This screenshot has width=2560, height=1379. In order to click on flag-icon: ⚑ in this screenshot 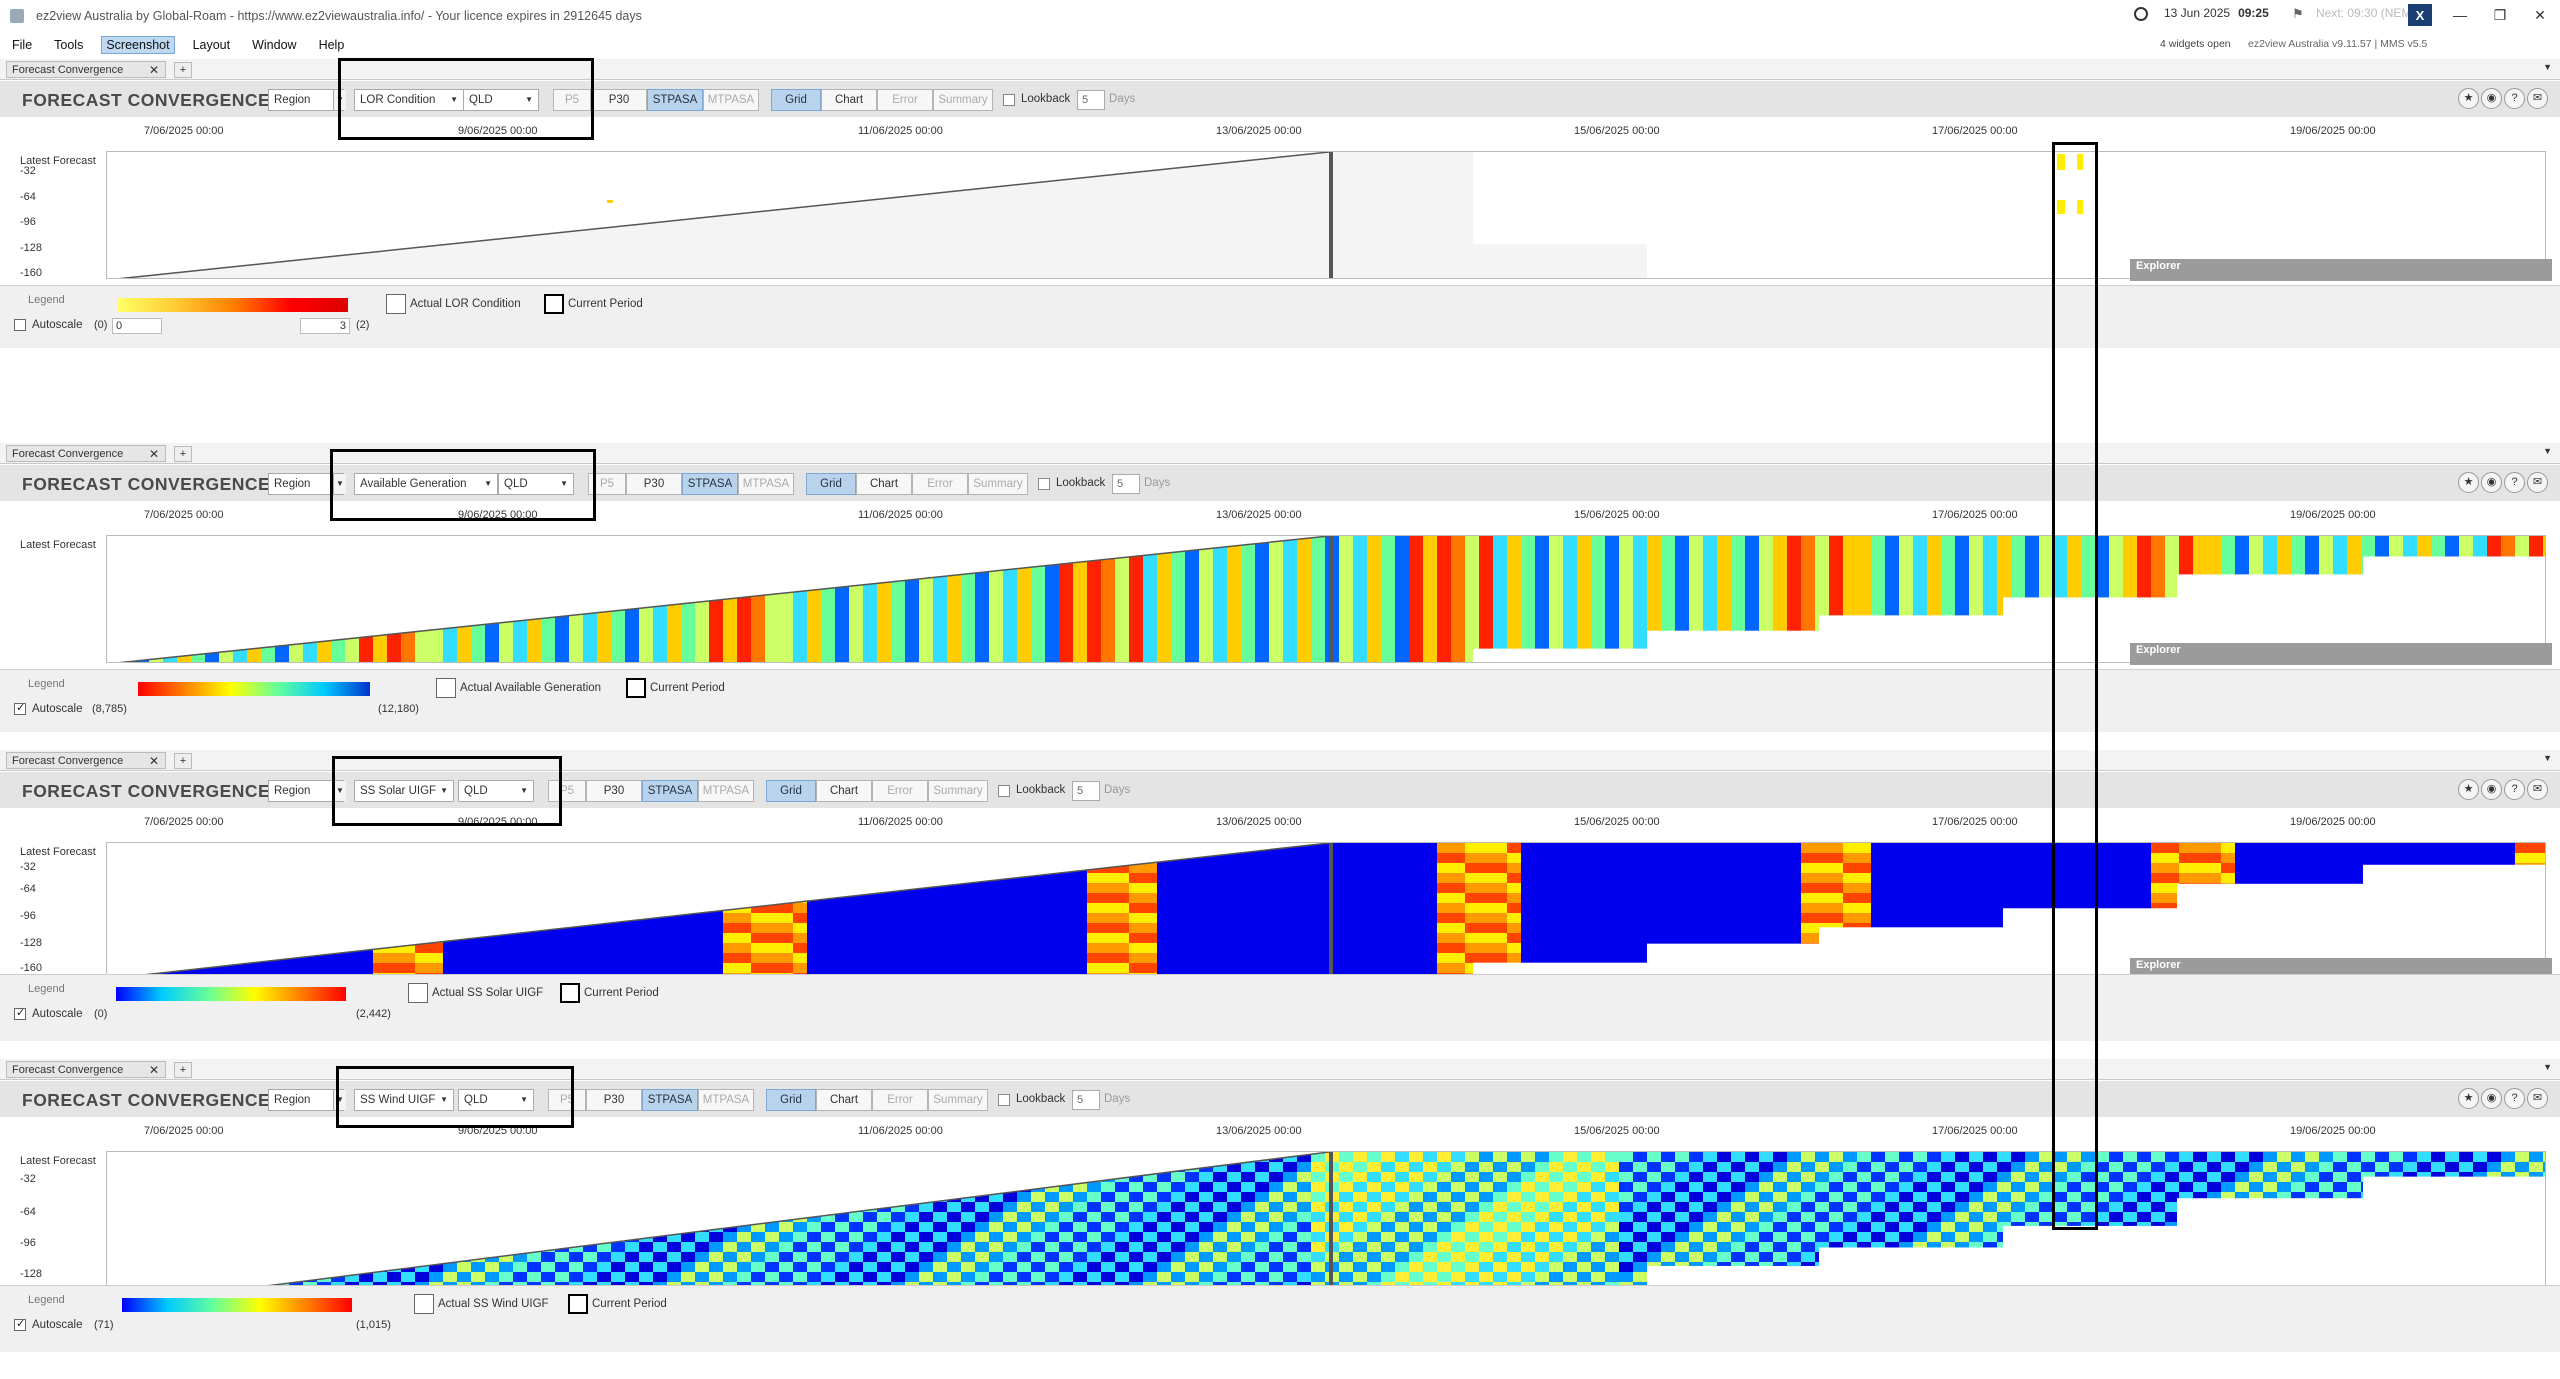, I will do `click(2298, 13)`.